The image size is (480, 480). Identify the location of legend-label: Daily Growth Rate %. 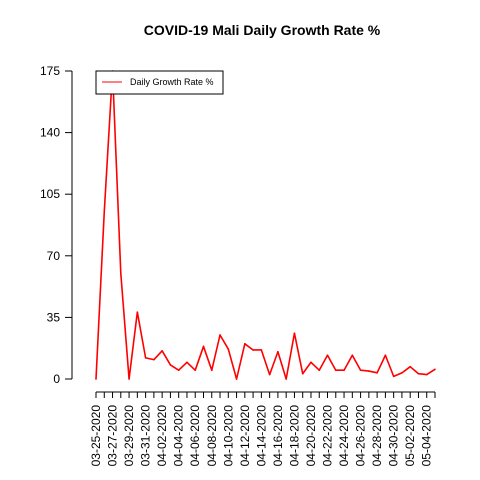
(172, 82).